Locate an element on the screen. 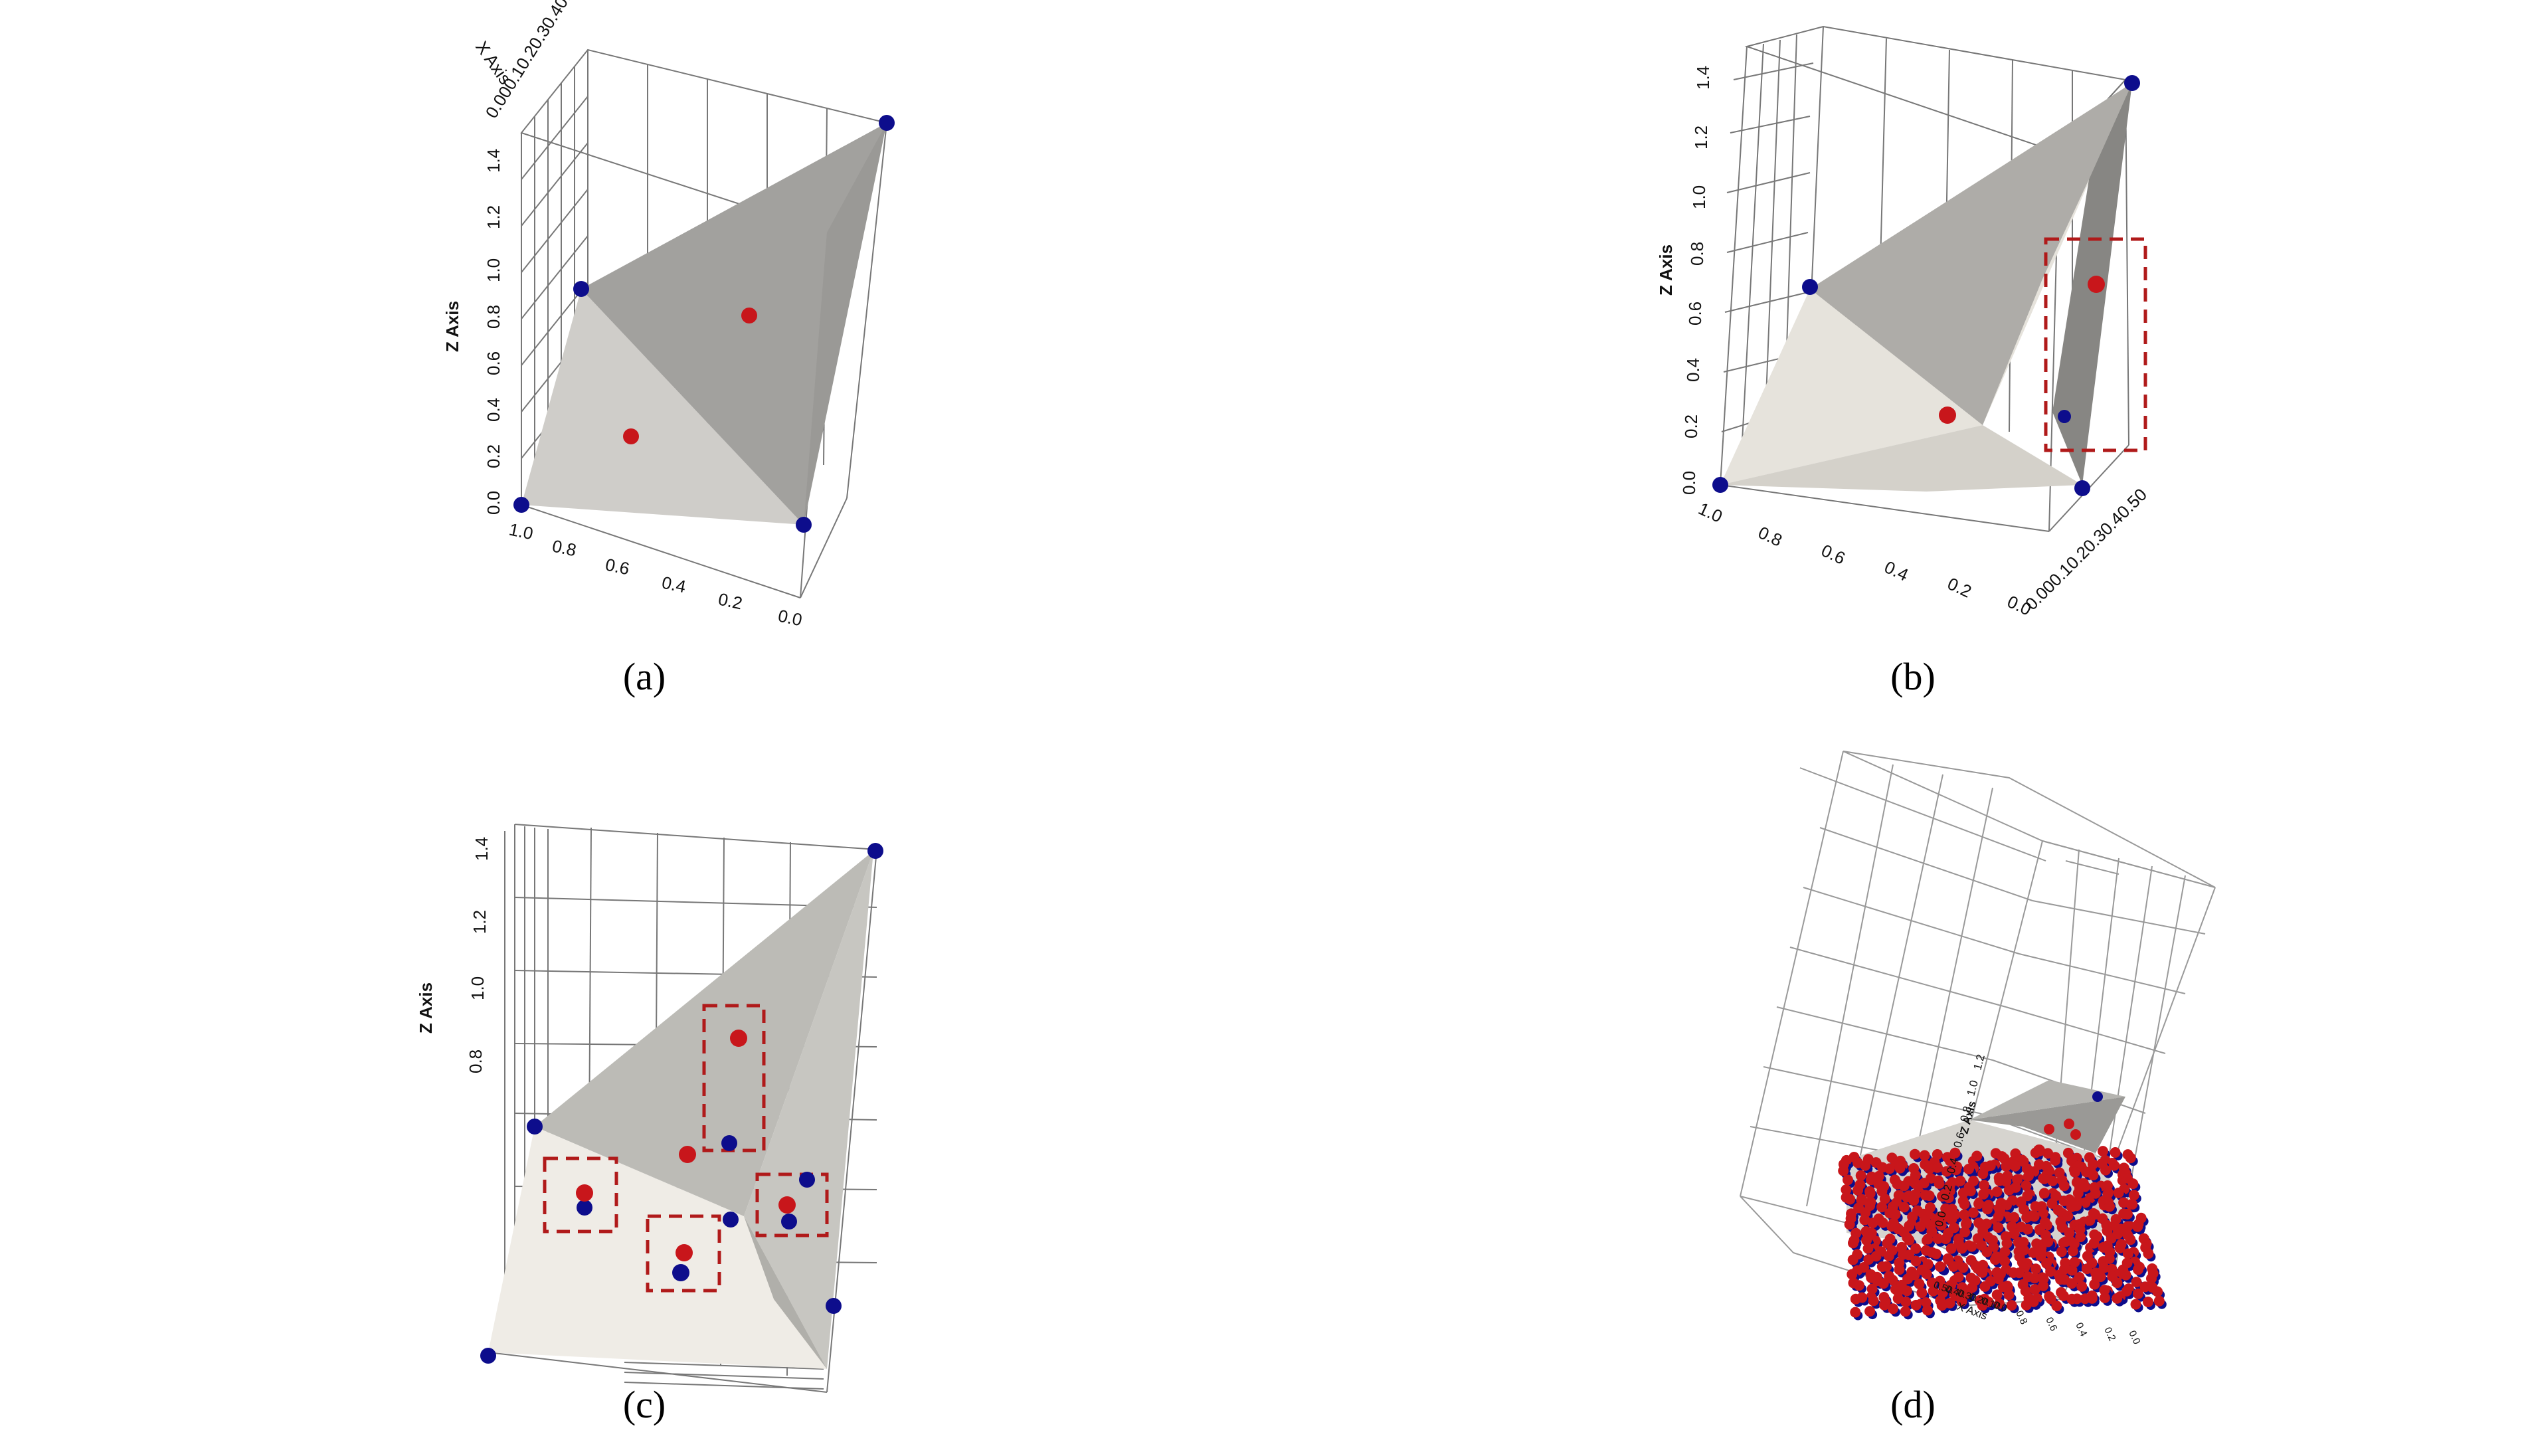  highlight-boxes-c is located at coordinates (686, 1148).